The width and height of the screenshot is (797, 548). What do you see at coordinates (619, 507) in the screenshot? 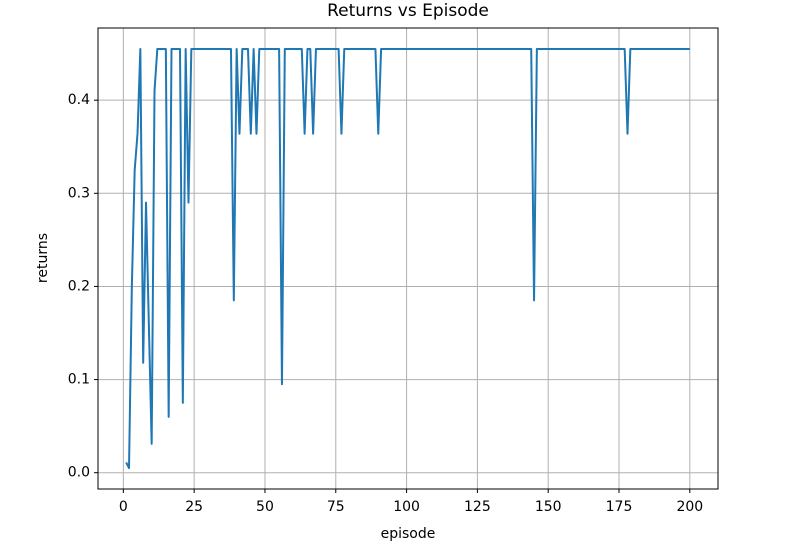
I see `x-tick-label: 175` at bounding box center [619, 507].